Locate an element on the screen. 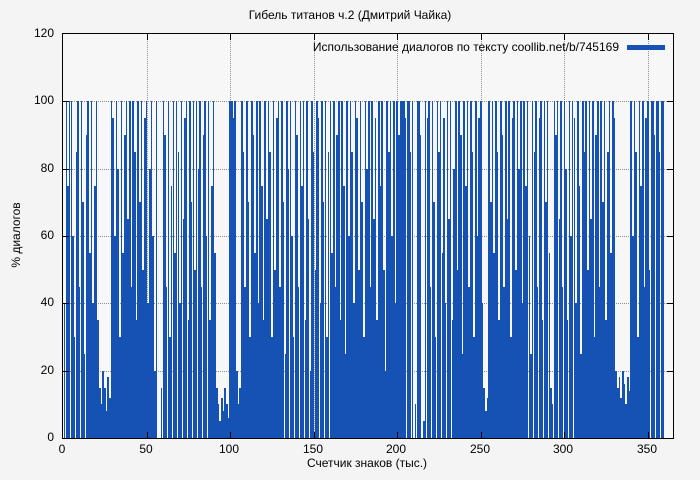 This screenshot has height=480, width=700. v-gridline is located at coordinates (147, 236).